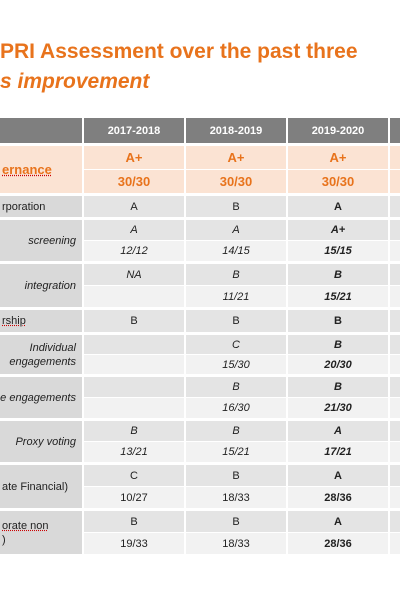  I want to click on row-label: e engagements, so click(41, 397).